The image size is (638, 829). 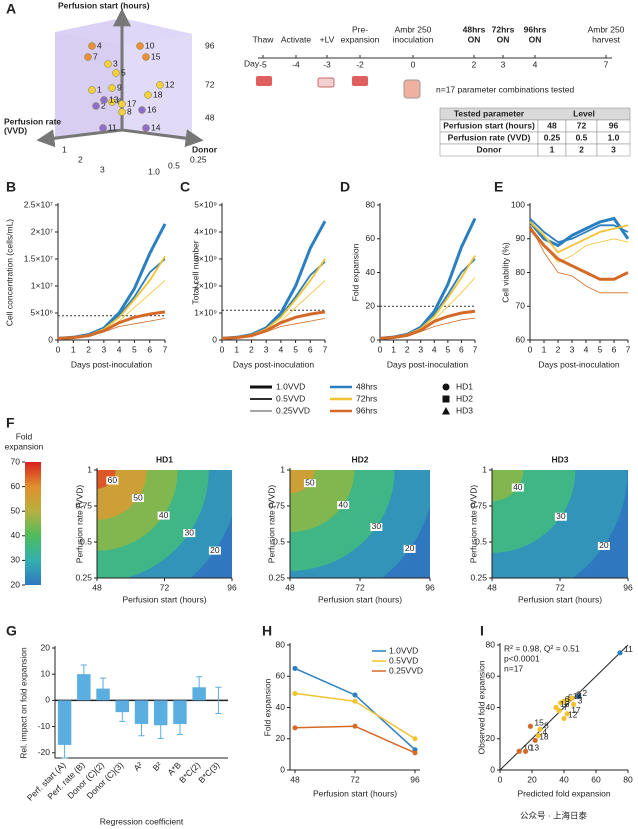 What do you see at coordinates (360, 81) in the screenshot?
I see `flask-icon` at bounding box center [360, 81].